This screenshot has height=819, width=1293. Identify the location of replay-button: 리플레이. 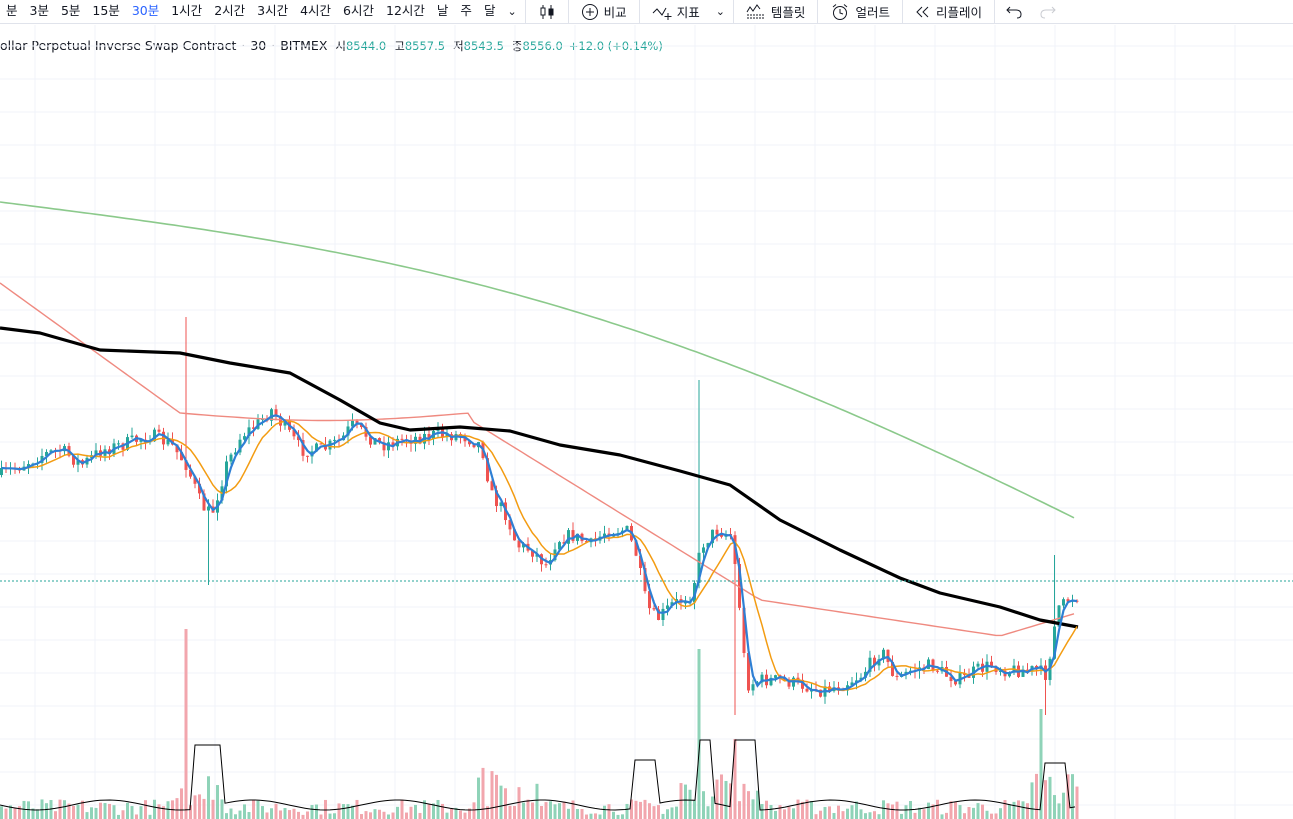
(948, 12).